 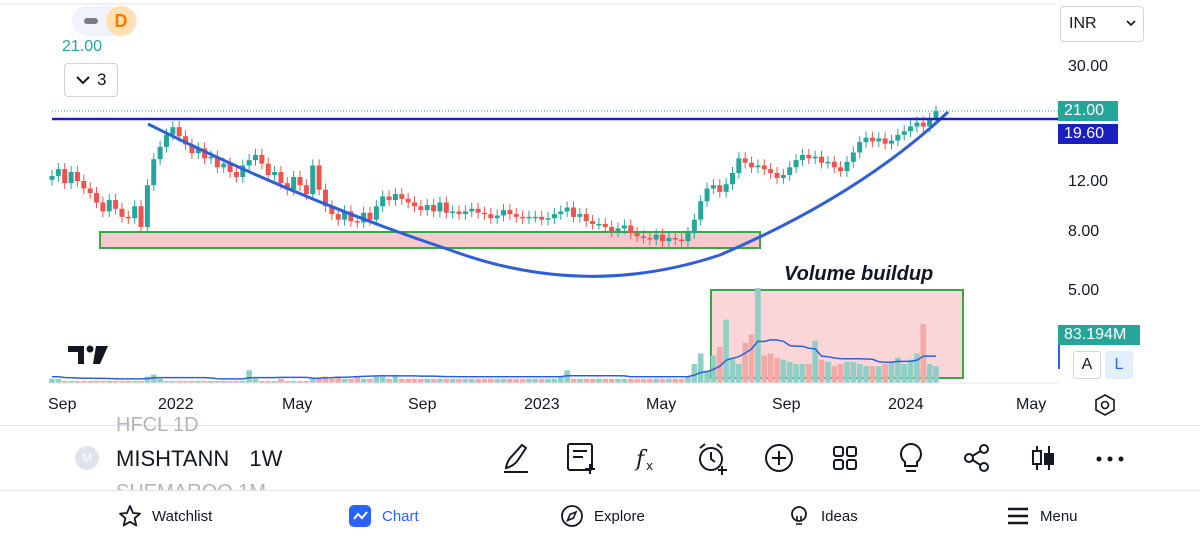 What do you see at coordinates (1110, 458) in the screenshot?
I see `more-button` at bounding box center [1110, 458].